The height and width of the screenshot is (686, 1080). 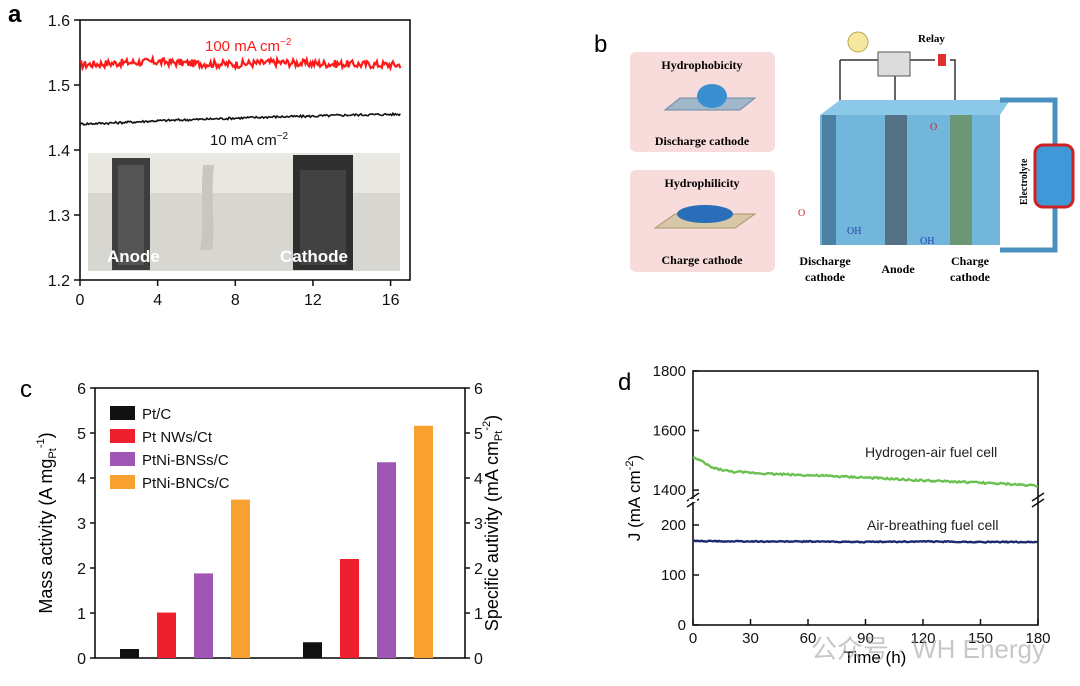 I want to click on bar-ptni-bncs-c-mass, so click(x=240, y=578).